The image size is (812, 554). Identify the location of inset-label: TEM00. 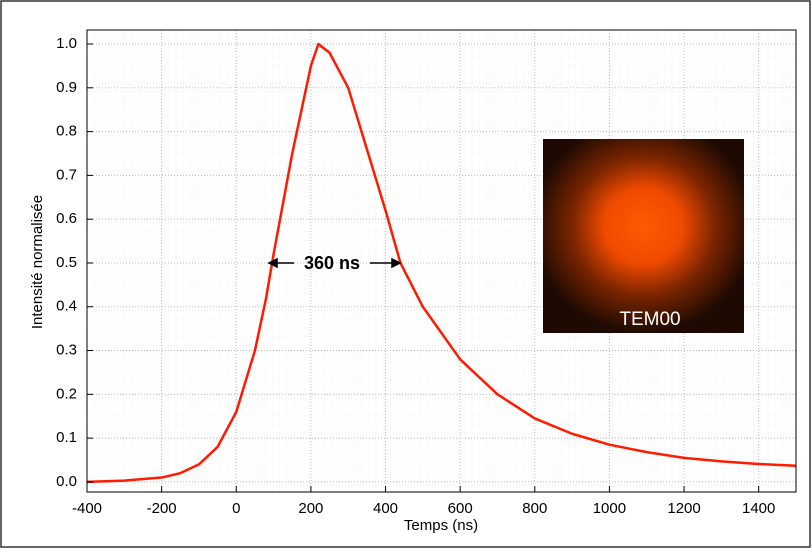
(649, 319).